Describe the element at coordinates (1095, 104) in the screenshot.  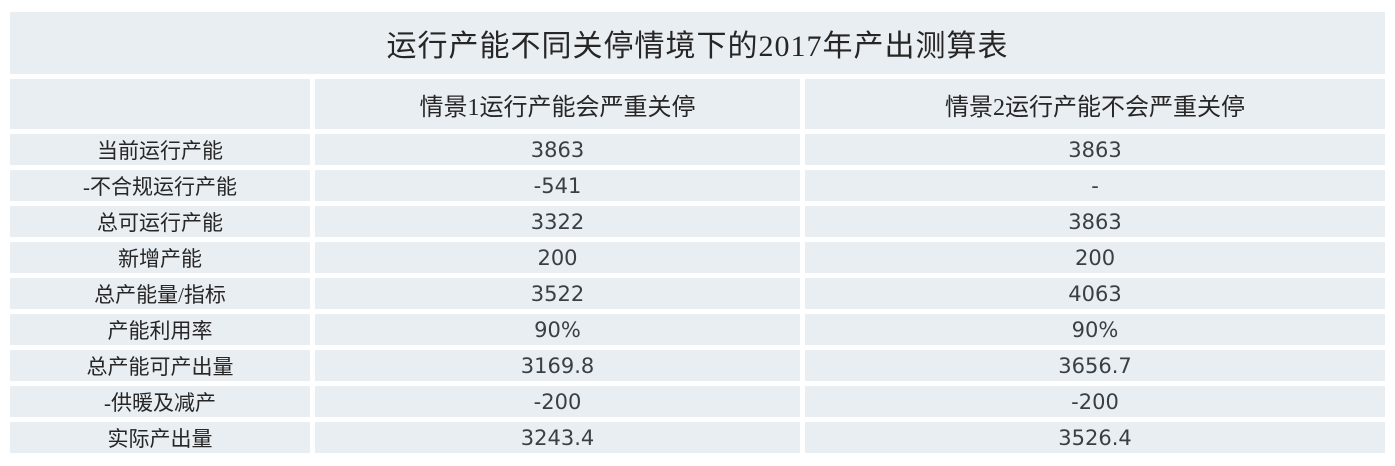
I see `scenario2-header: 情景2运行产能不会严重关停` at that location.